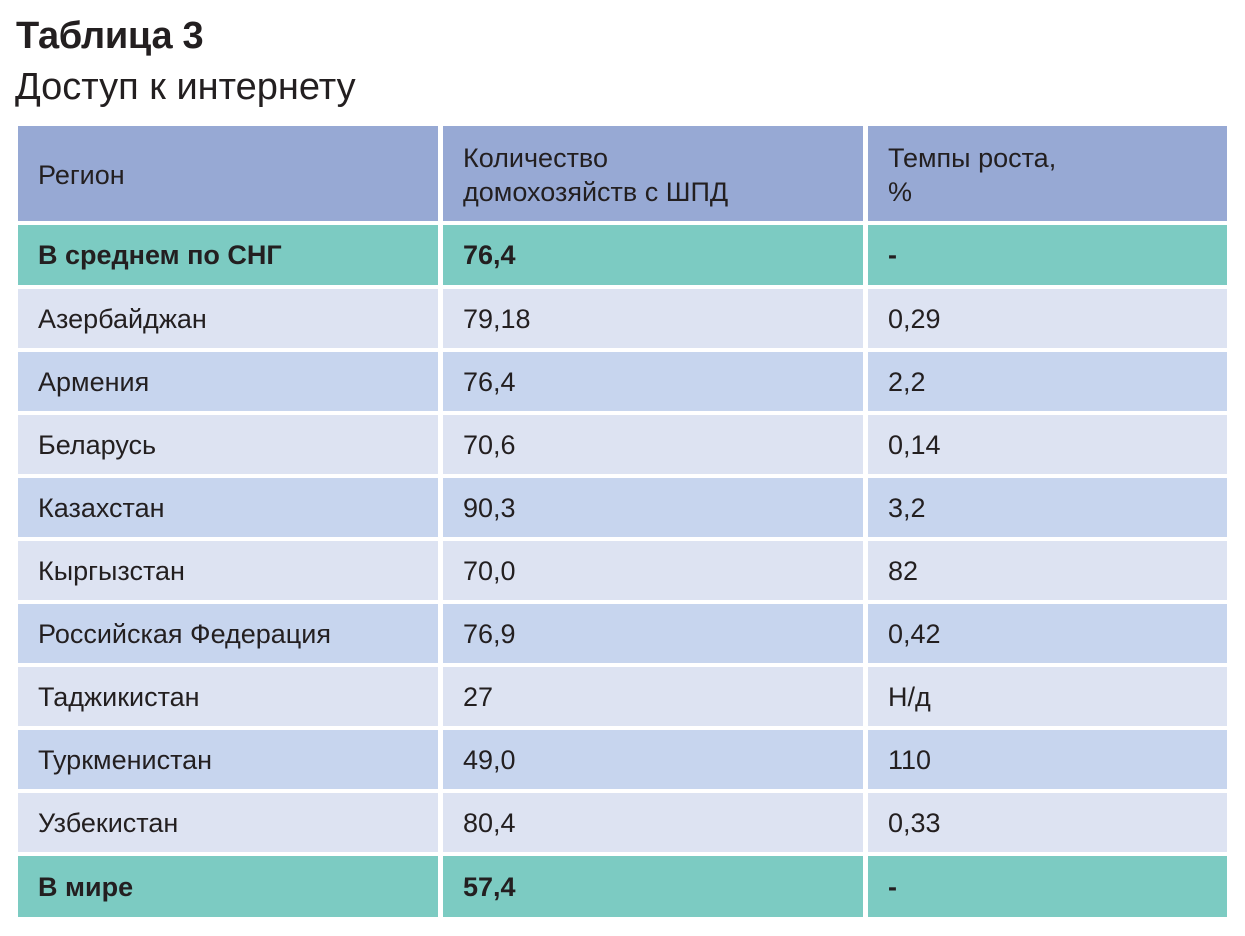 The image size is (1245, 936). I want to click on cell-growth: 82, so click(1045, 572).